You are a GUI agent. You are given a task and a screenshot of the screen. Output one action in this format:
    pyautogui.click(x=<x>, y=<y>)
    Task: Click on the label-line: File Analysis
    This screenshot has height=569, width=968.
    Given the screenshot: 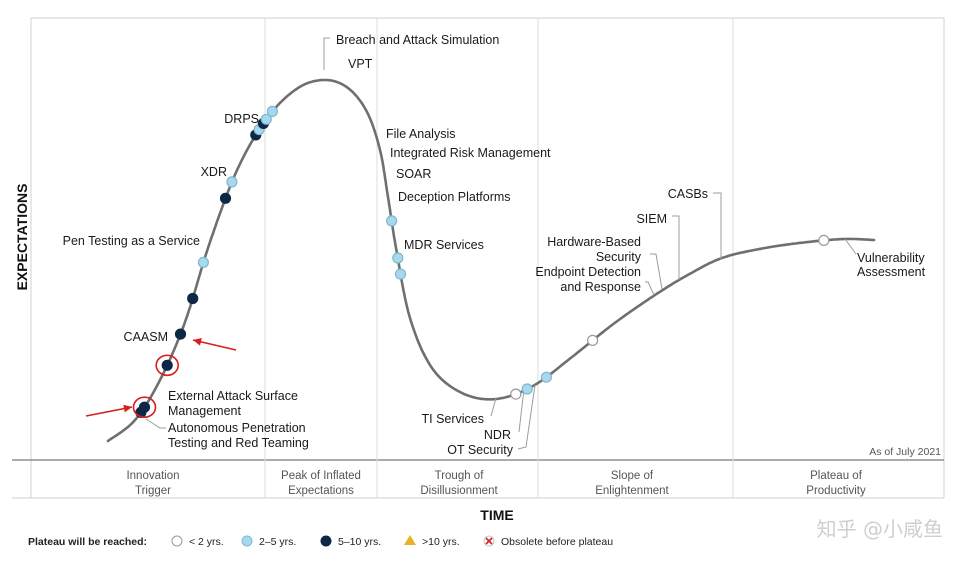 What is the action you would take?
    pyautogui.click(x=420, y=134)
    